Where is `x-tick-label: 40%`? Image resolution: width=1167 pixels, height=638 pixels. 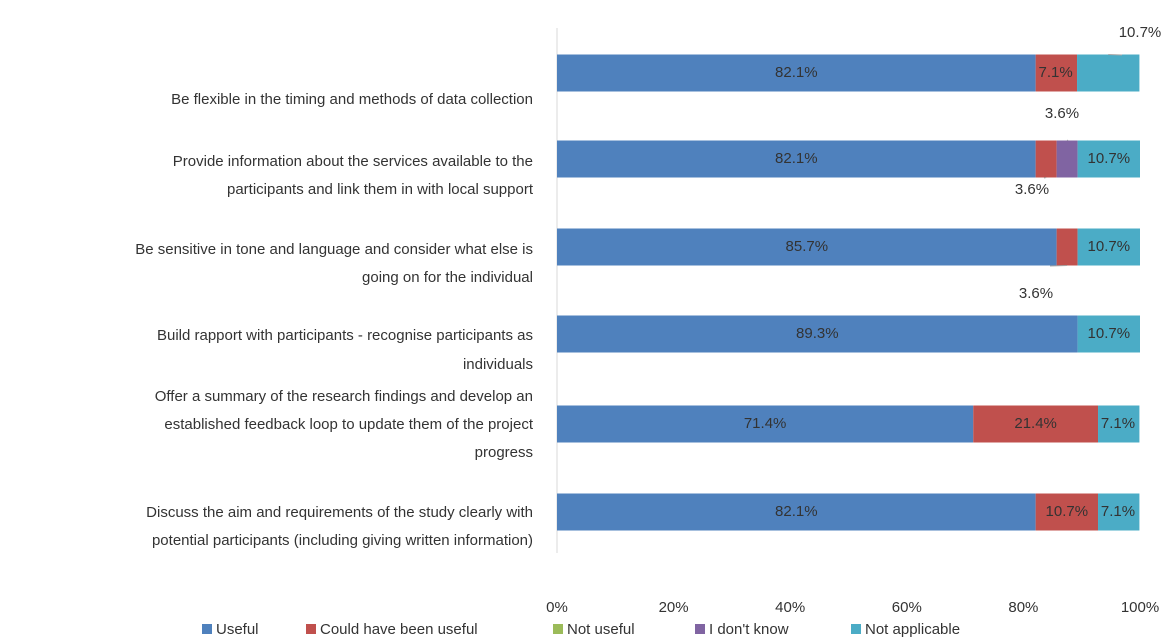 x-tick-label: 40% is located at coordinates (790, 607).